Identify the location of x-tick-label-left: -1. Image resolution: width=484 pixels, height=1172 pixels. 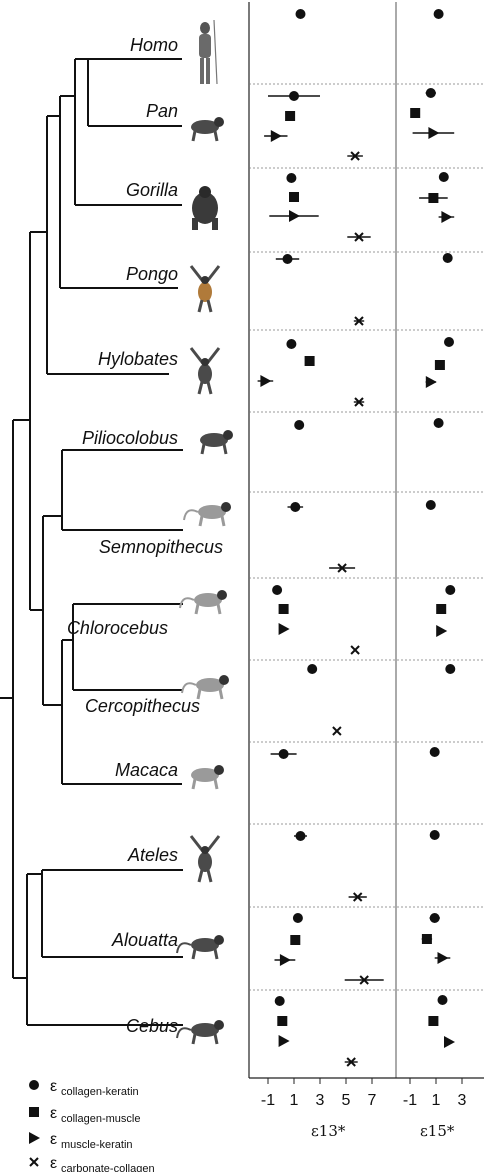
(268, 1100).